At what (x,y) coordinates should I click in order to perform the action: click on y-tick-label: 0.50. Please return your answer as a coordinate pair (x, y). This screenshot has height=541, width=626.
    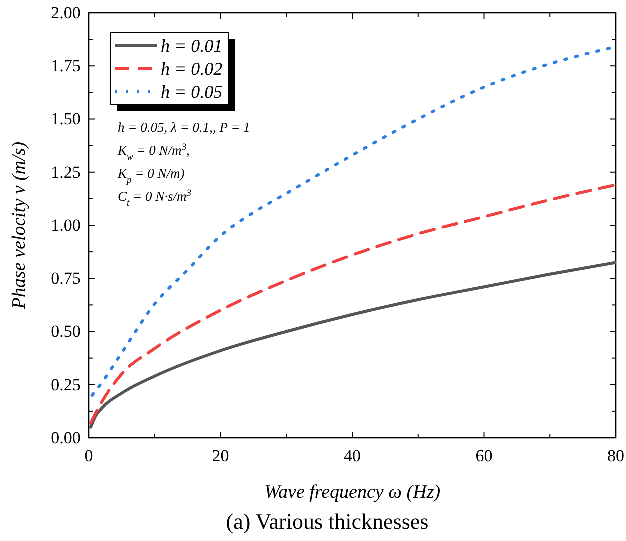
    Looking at the image, I should click on (66, 332).